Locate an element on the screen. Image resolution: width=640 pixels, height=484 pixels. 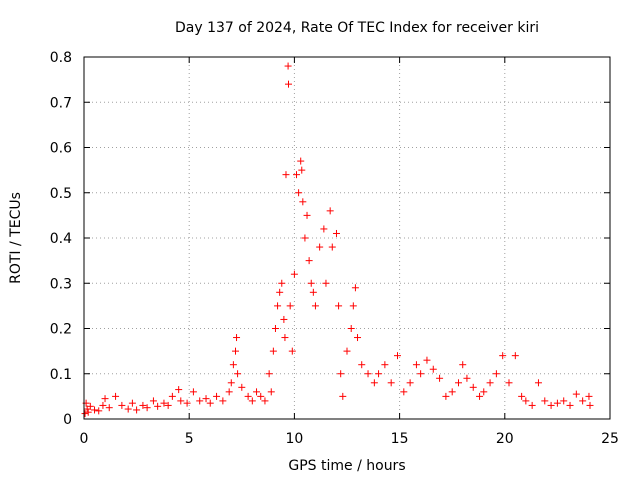
x-tick-label: 10 is located at coordinates (294, 439).